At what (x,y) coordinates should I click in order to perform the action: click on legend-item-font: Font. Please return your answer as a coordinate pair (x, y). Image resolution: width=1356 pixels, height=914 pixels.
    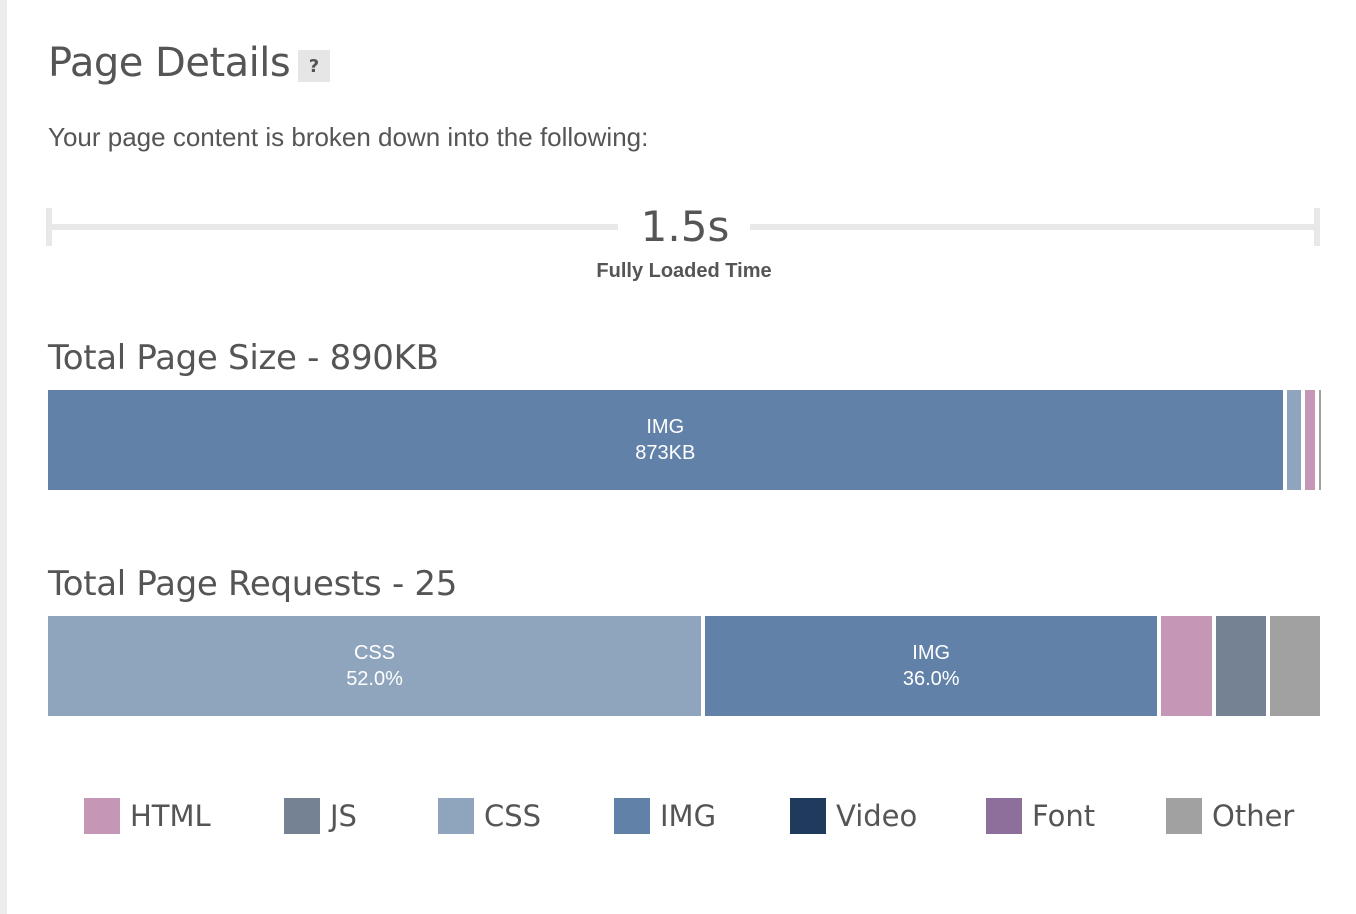
    Looking at the image, I should click on (1040, 816).